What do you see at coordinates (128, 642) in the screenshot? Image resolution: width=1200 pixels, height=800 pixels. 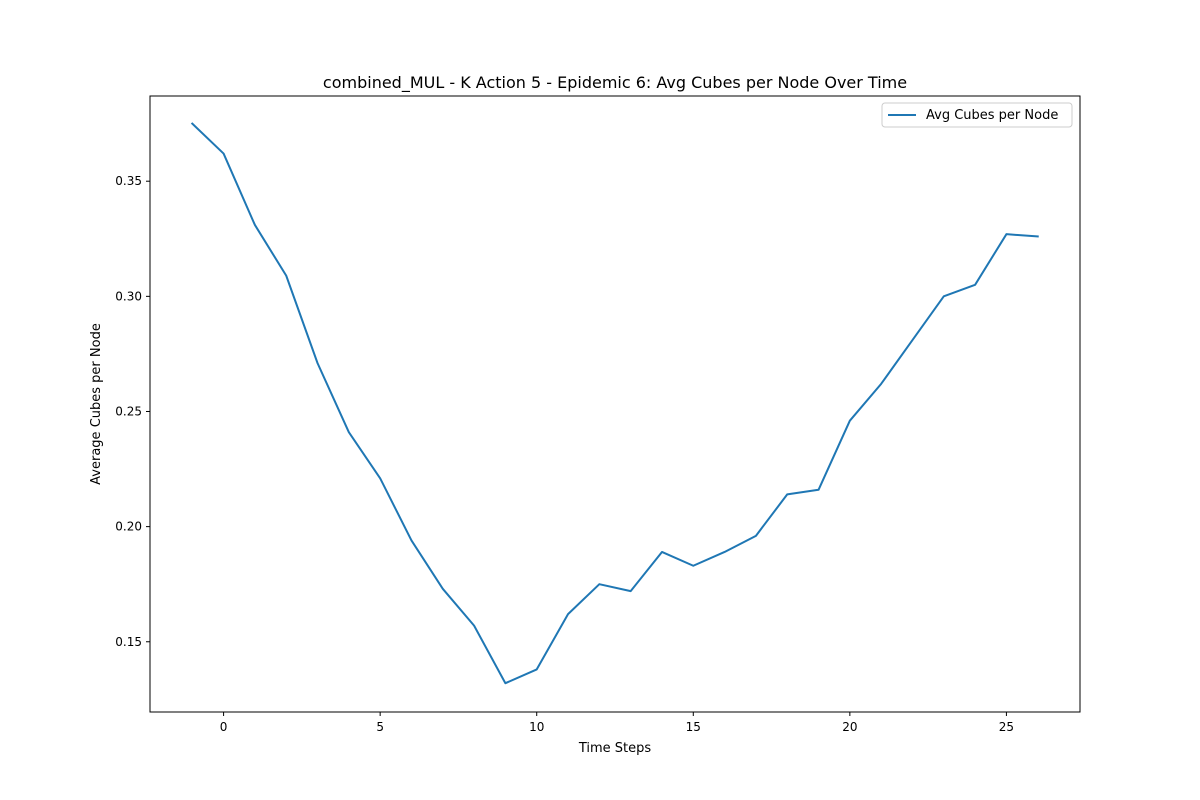 I see `y-tick-label: 0.15` at bounding box center [128, 642].